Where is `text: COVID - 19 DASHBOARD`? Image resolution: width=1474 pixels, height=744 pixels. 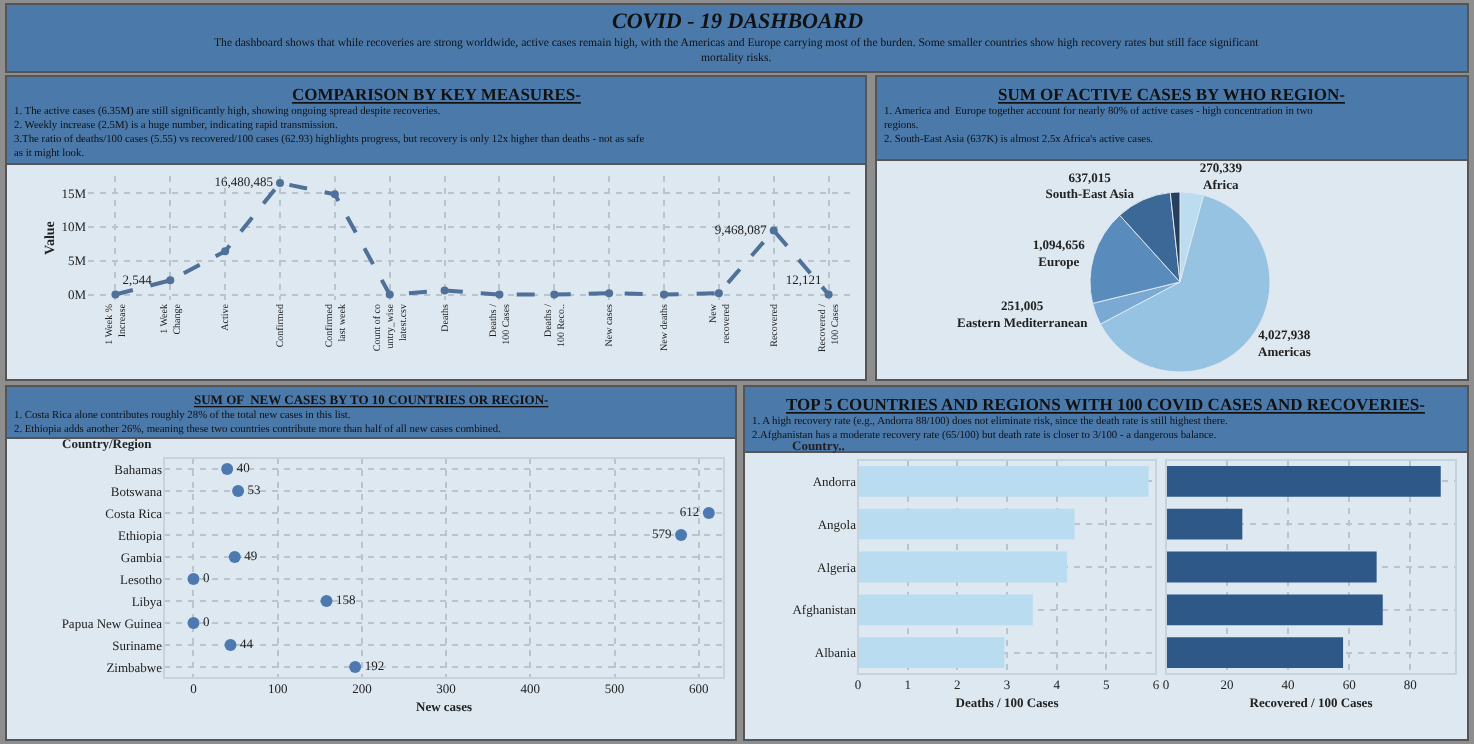
text: COVID - 19 DASHBOARD is located at coordinates (738, 22).